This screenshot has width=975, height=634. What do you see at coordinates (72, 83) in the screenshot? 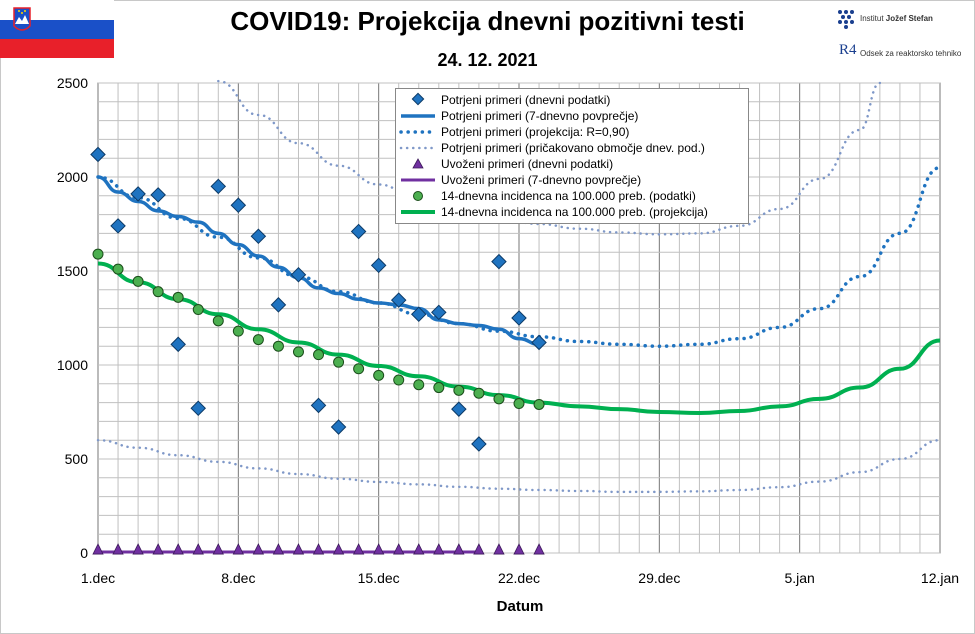
I see `y-tick-label: 2500` at bounding box center [72, 83].